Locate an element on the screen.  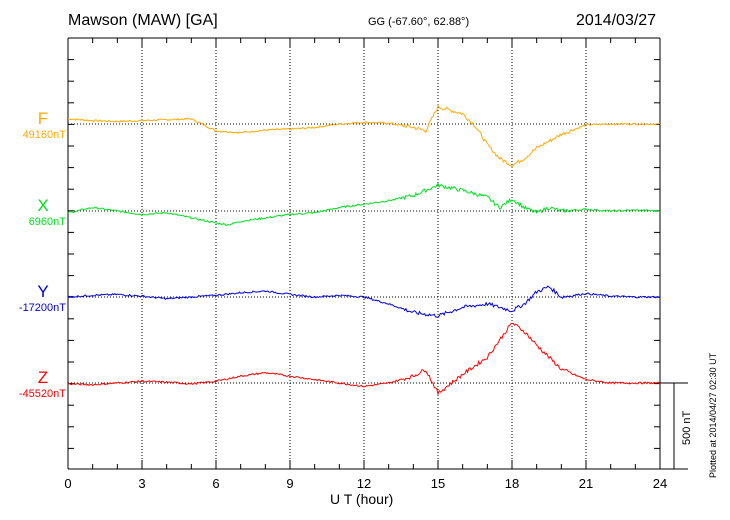
scale-bar-label: 500 nT is located at coordinates (687, 427).